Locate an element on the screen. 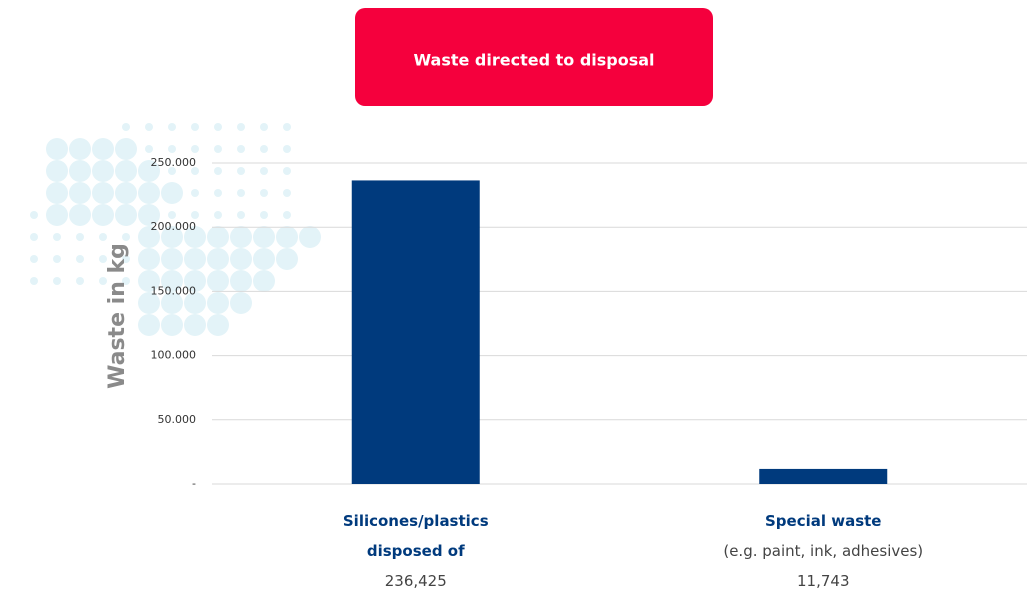 The width and height of the screenshot is (1027, 593). title-box is located at coordinates (534, 57).